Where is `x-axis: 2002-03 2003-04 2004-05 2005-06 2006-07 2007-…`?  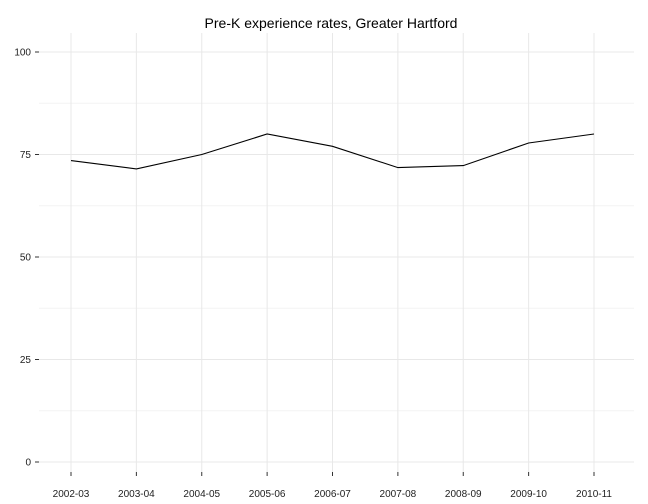 x-axis: 2002-03 2003-04 2004-05 2005-06 2006-07 2007-… is located at coordinates (332, 486).